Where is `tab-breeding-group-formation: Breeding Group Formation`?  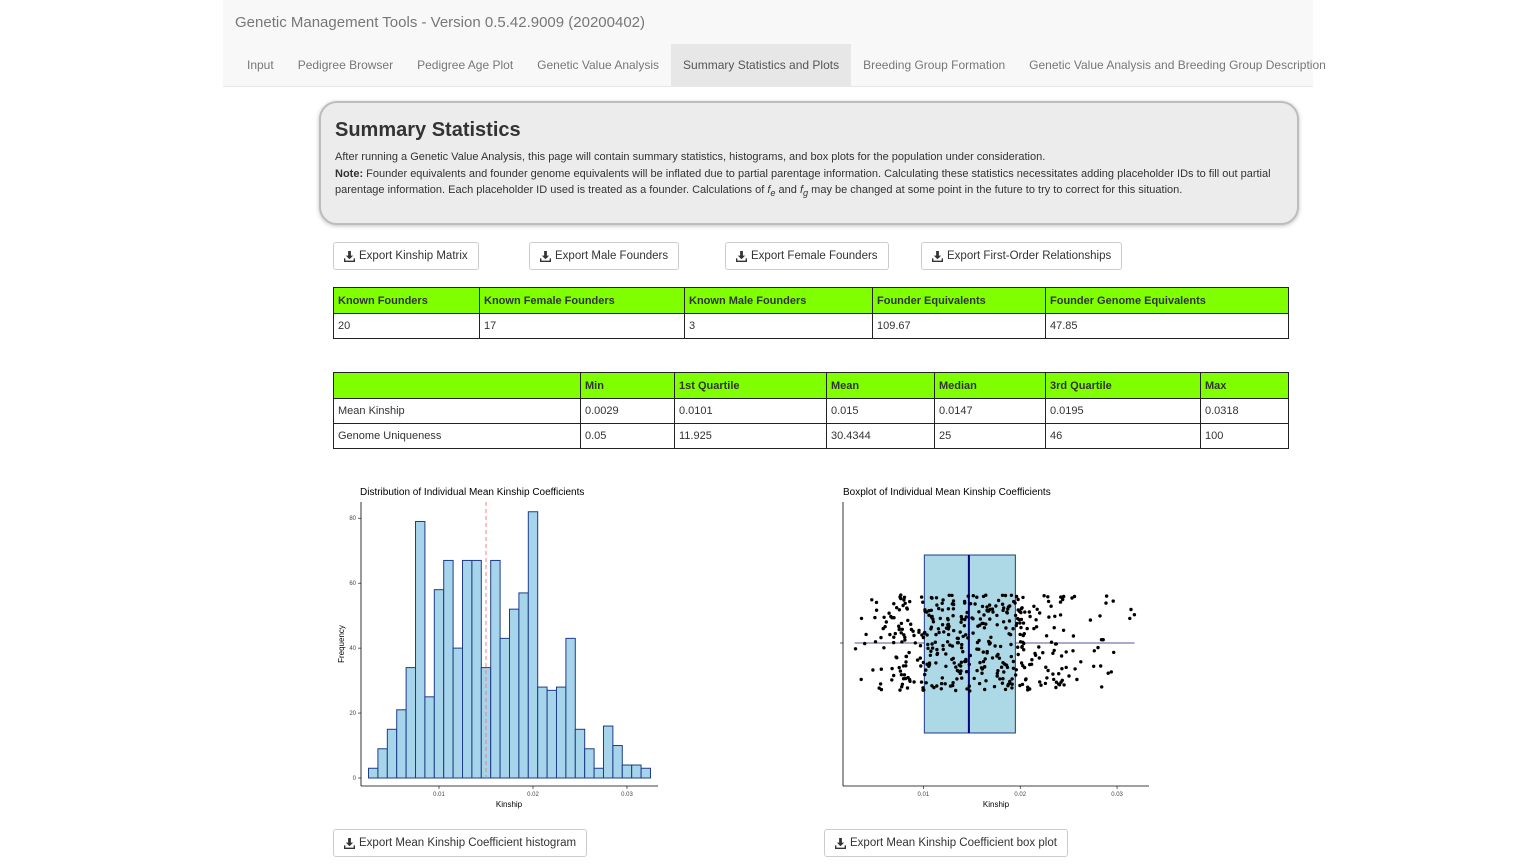 tab-breeding-group-formation: Breeding Group Formation is located at coordinates (934, 65).